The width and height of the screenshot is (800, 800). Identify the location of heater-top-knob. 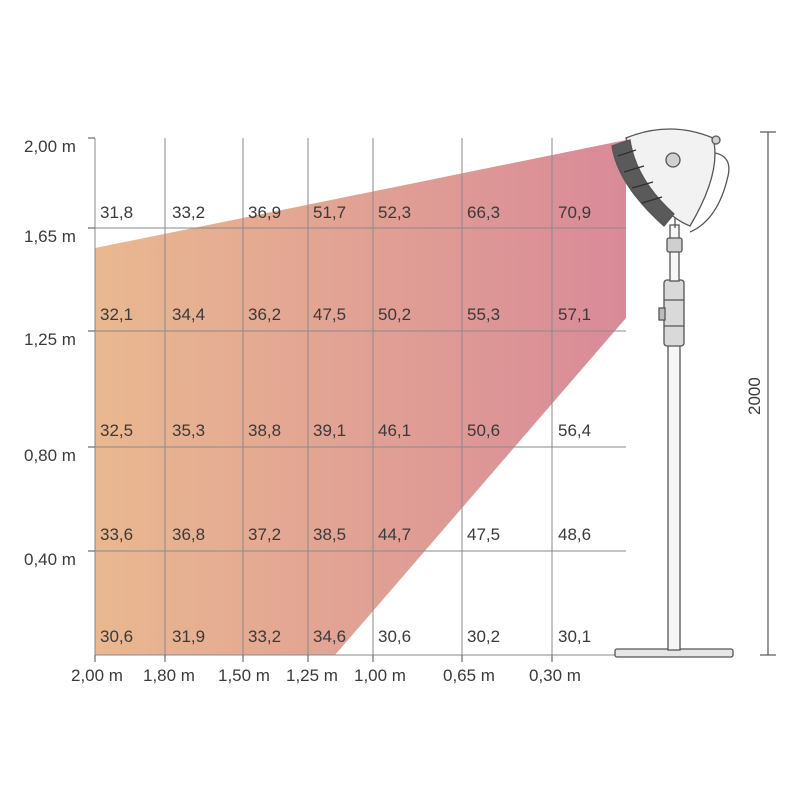
(716, 140).